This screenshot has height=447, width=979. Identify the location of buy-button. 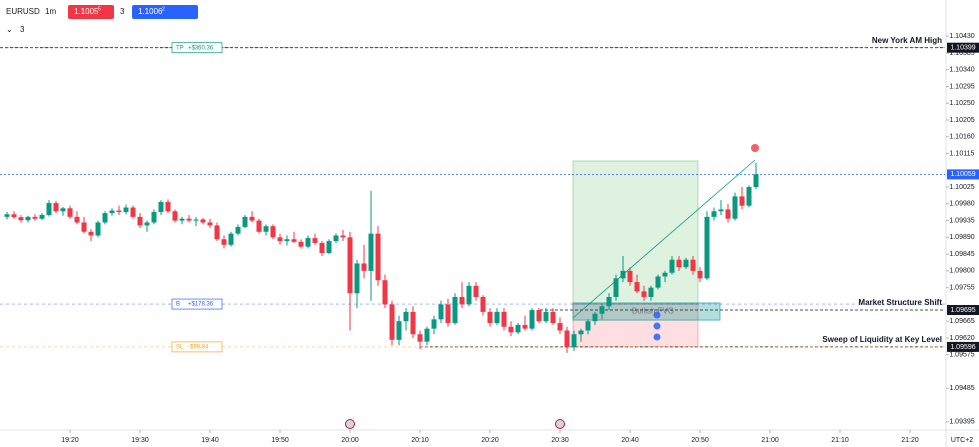
(165, 12).